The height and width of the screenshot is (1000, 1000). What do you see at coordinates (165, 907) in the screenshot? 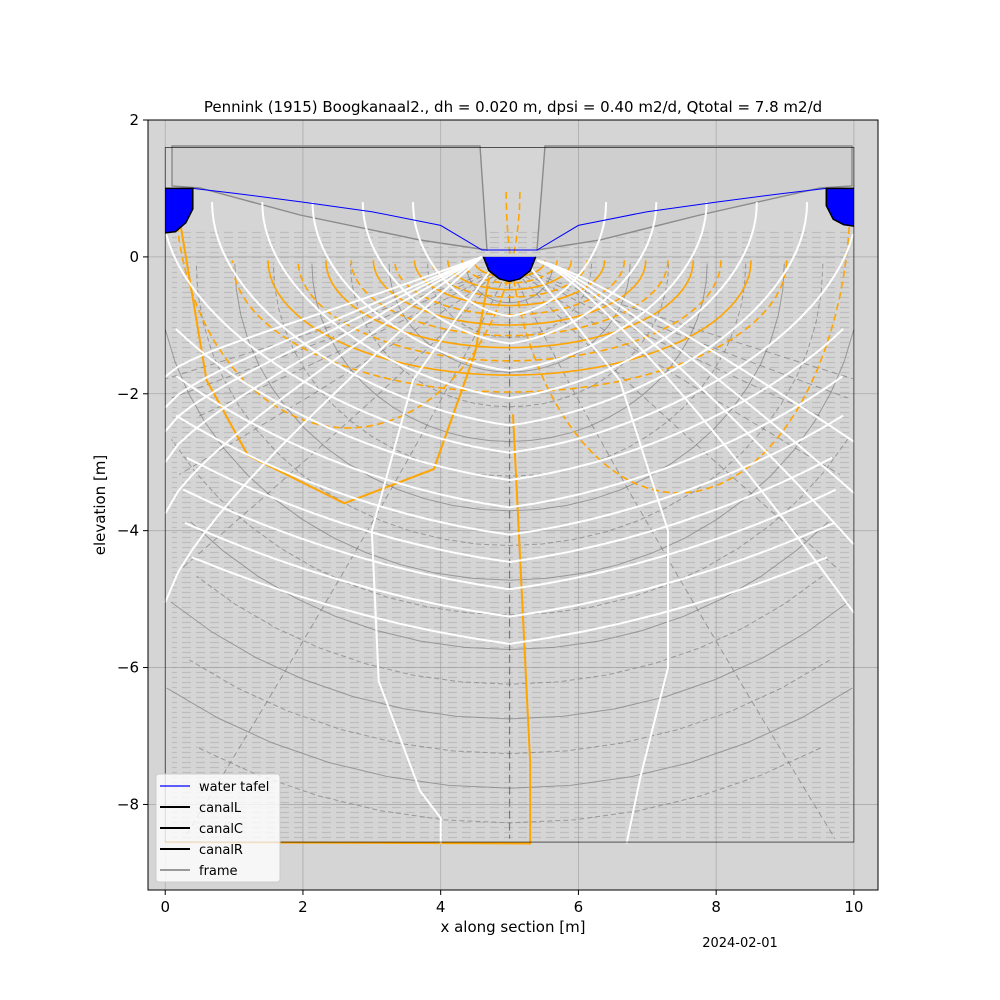
I see `x-tick-label: 0` at bounding box center [165, 907].